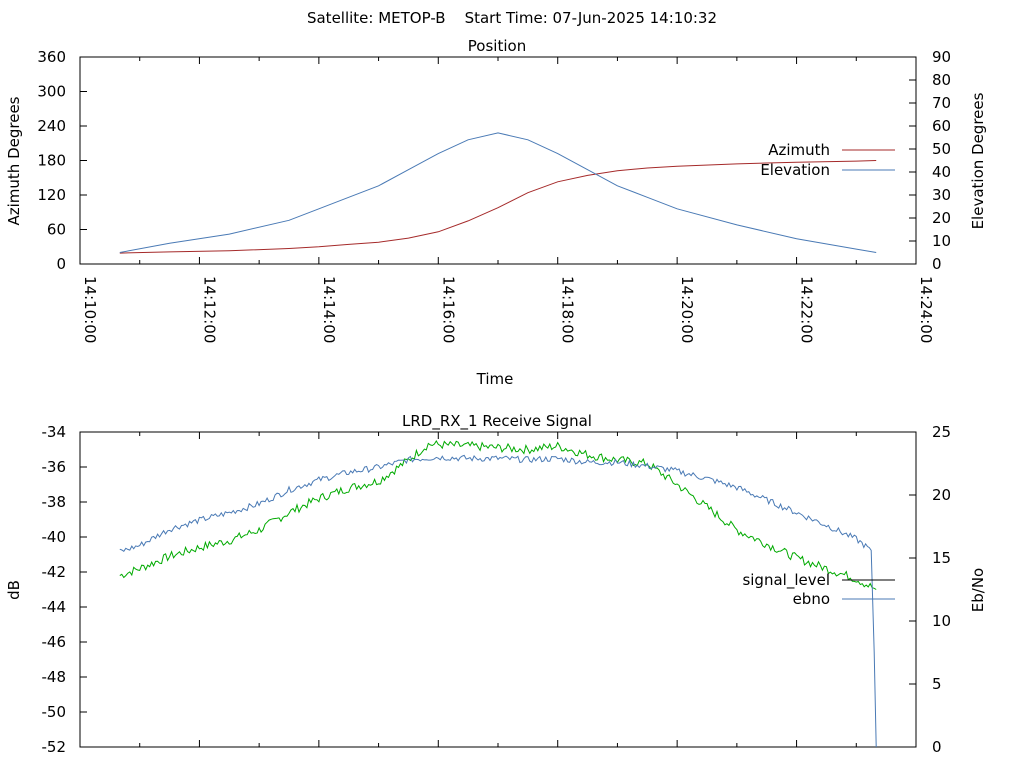 The image size is (1024, 773). I want to click on signal-y-tick-label: -34, so click(54, 432).